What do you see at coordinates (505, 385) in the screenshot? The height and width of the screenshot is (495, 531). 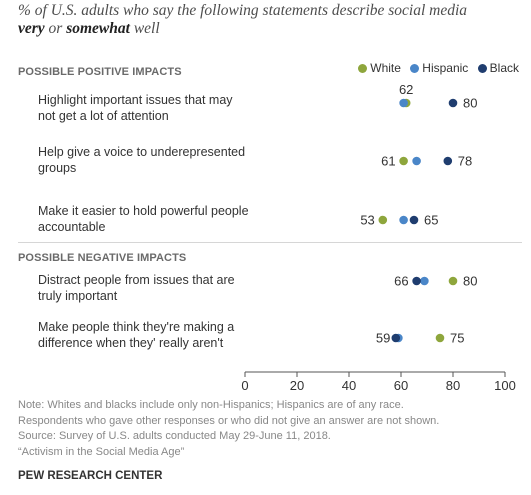 I see `x-tick-label: 100` at bounding box center [505, 385].